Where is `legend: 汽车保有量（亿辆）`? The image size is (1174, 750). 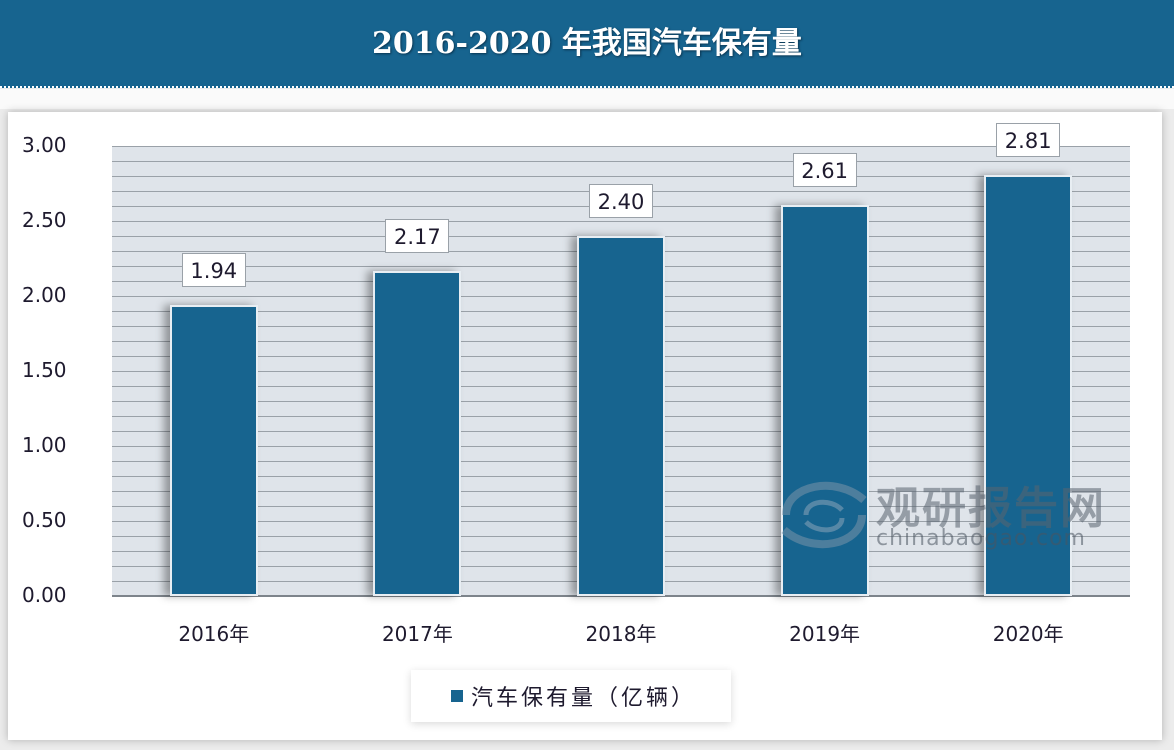 legend: 汽车保有量（亿辆） is located at coordinates (571, 696).